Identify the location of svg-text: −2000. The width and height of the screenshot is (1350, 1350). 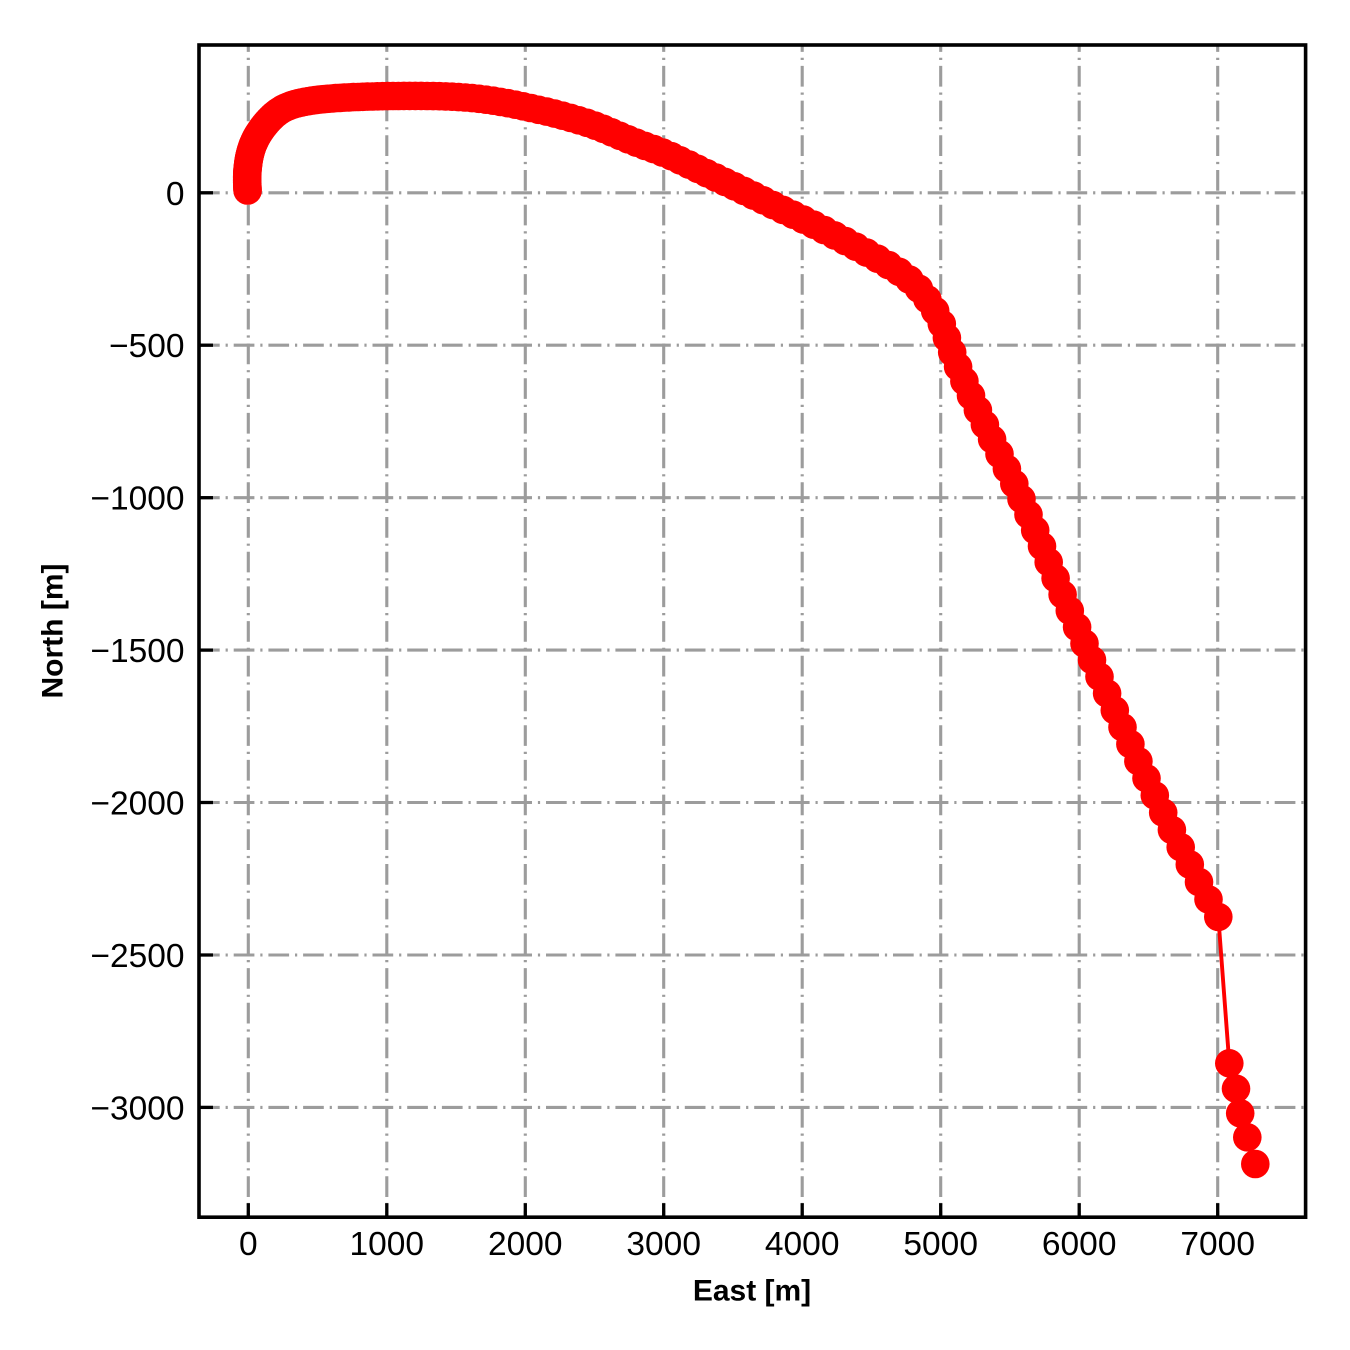
(137, 804).